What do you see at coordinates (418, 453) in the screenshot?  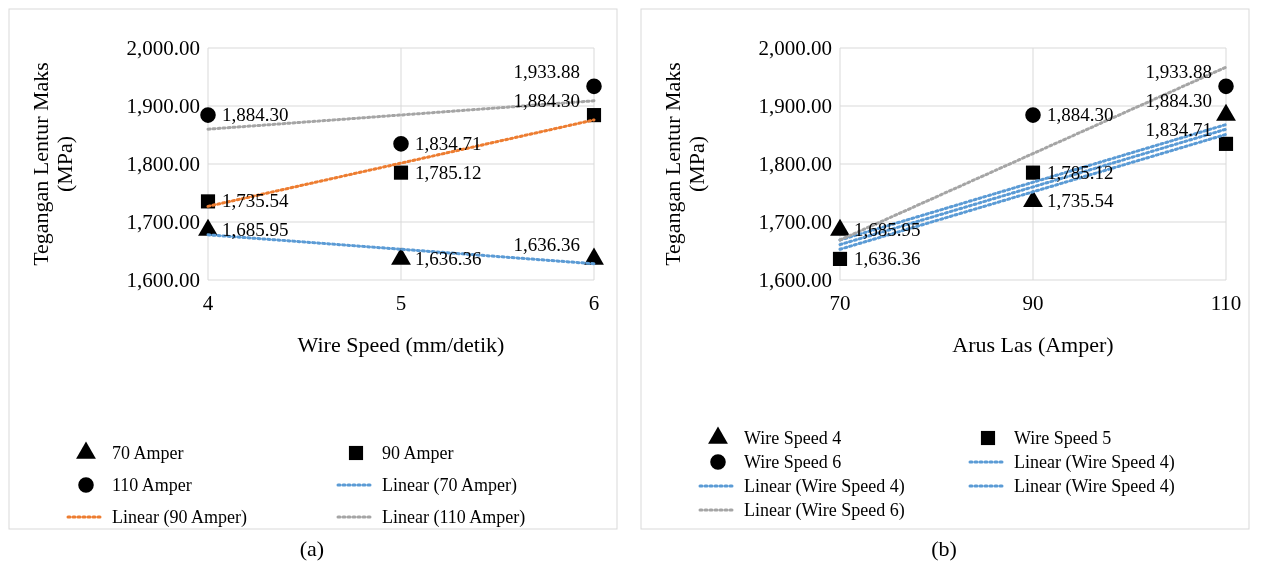 I see `legend-label: 90 Amper` at bounding box center [418, 453].